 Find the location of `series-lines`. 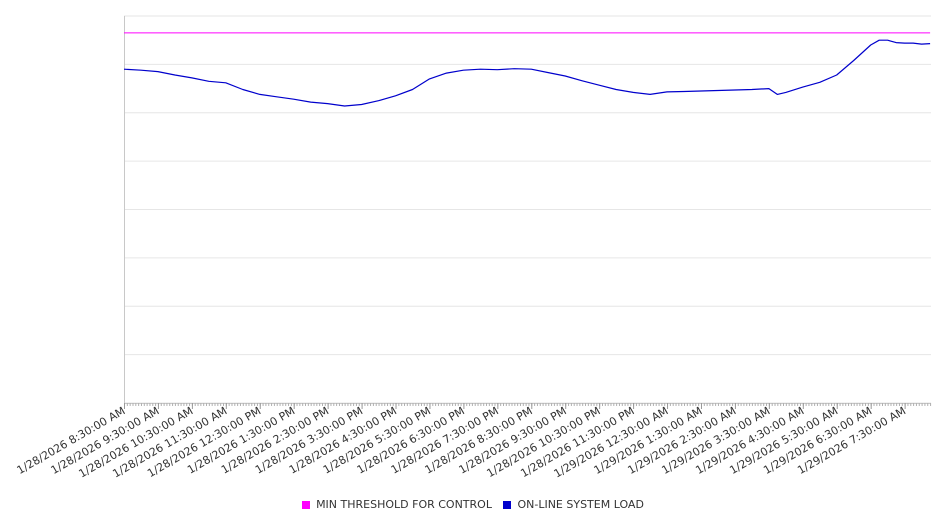

series-lines is located at coordinates (527, 69).